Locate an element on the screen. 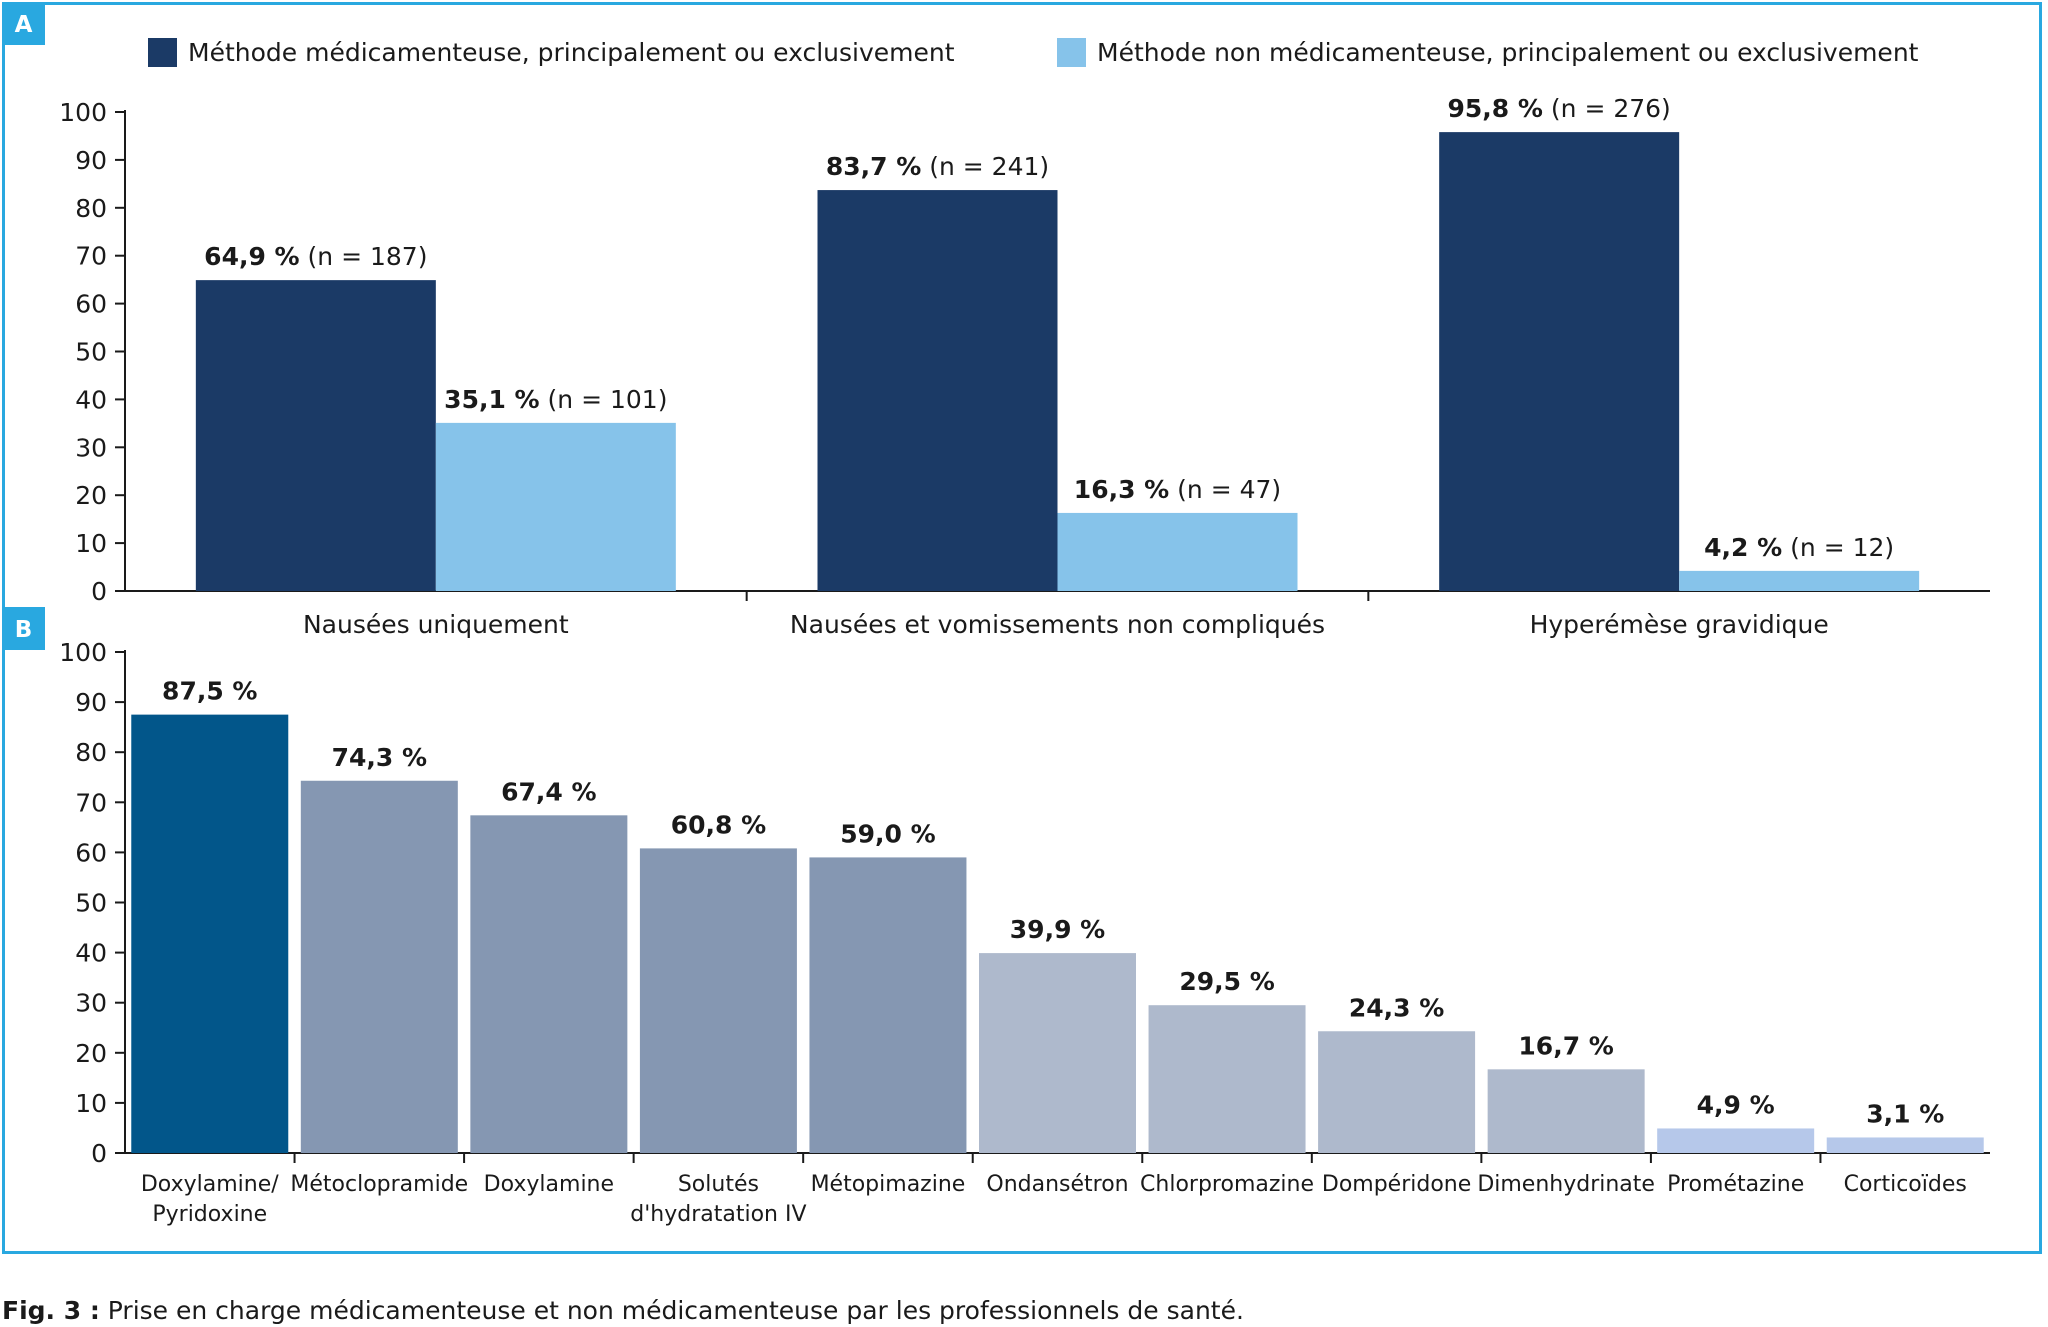 The height and width of the screenshot is (1327, 2048). panel-a-data-label: 64,9 % (n = 187) is located at coordinates (315, 256).